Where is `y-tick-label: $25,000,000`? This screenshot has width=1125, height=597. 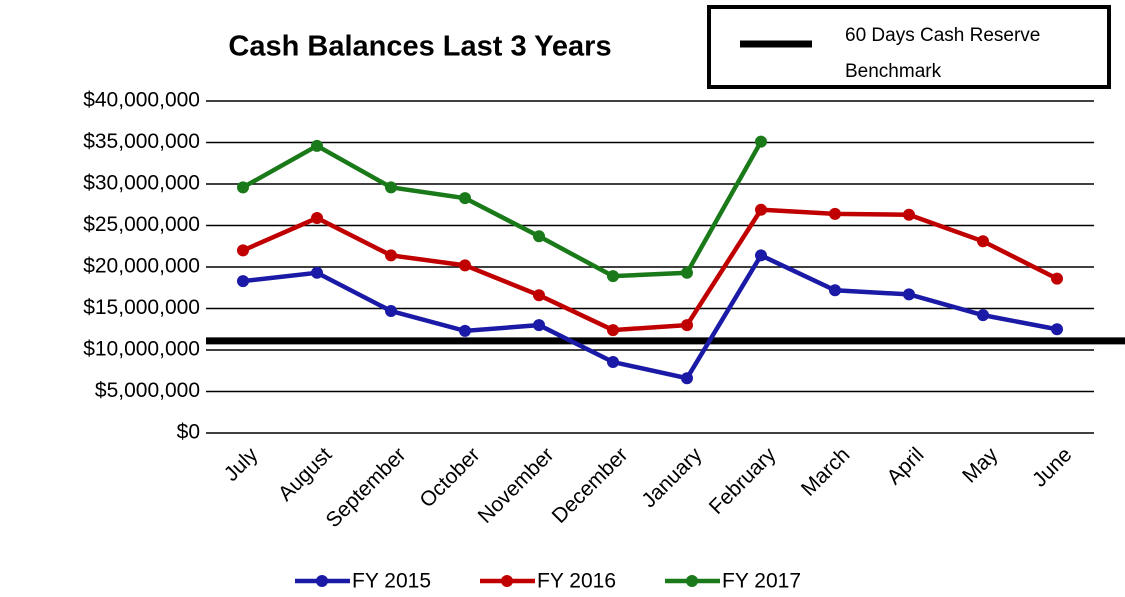 y-tick-label: $25,000,000 is located at coordinates (141, 224).